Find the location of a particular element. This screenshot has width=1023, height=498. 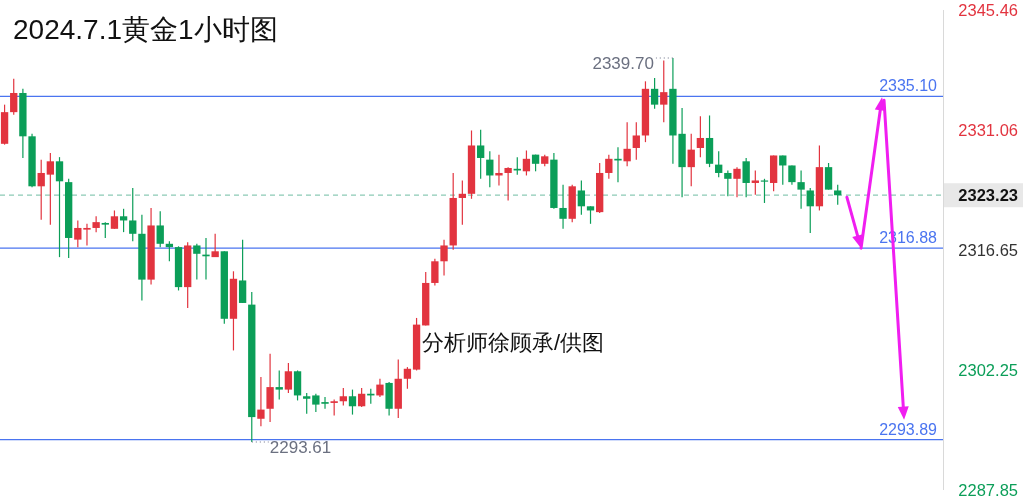

ref-line-label: 2293.89 is located at coordinates (908, 429).